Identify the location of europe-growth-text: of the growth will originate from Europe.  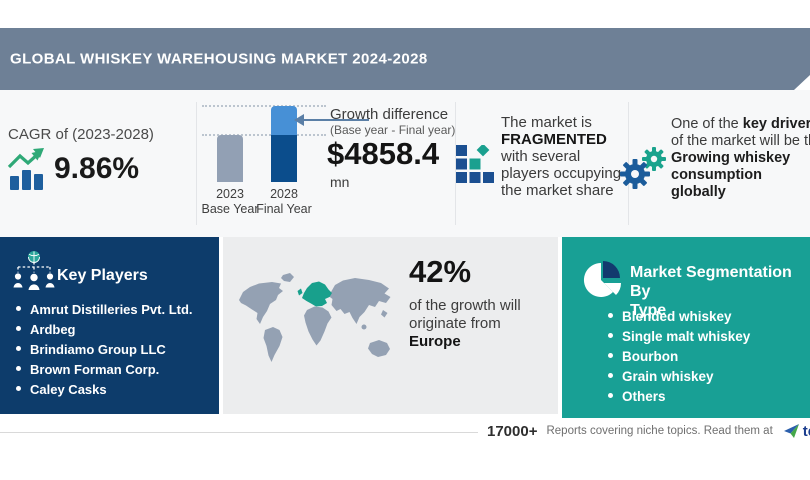
(465, 323).